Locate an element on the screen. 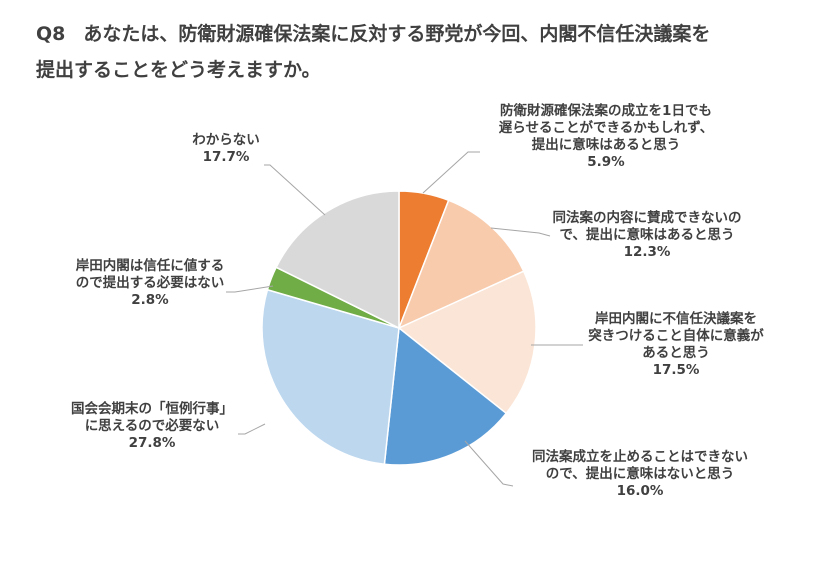  data-label-text: ので提出する必要はない is located at coordinates (150, 282).